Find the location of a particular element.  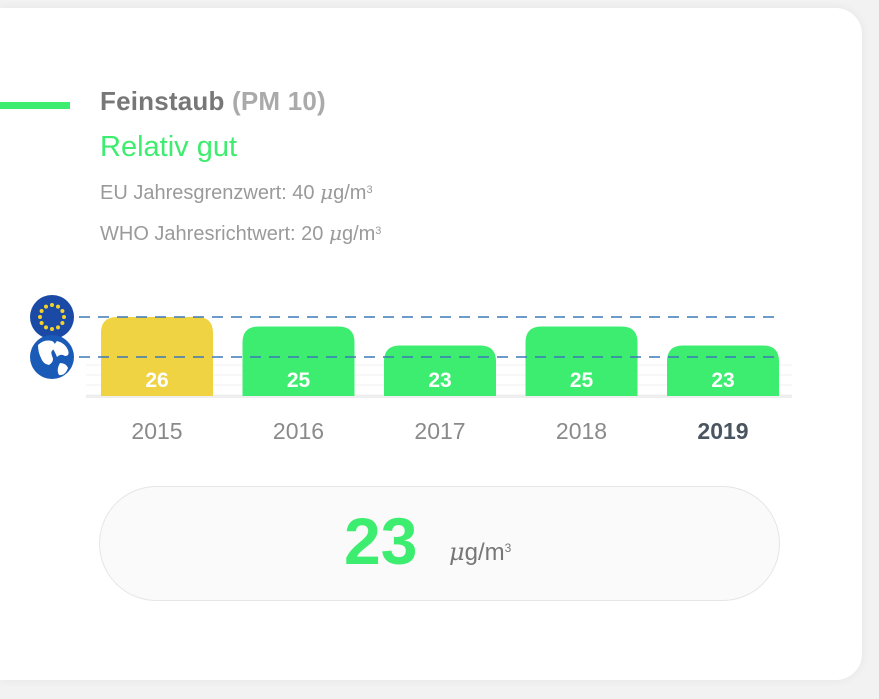

bar-2017 is located at coordinates (440, 370).